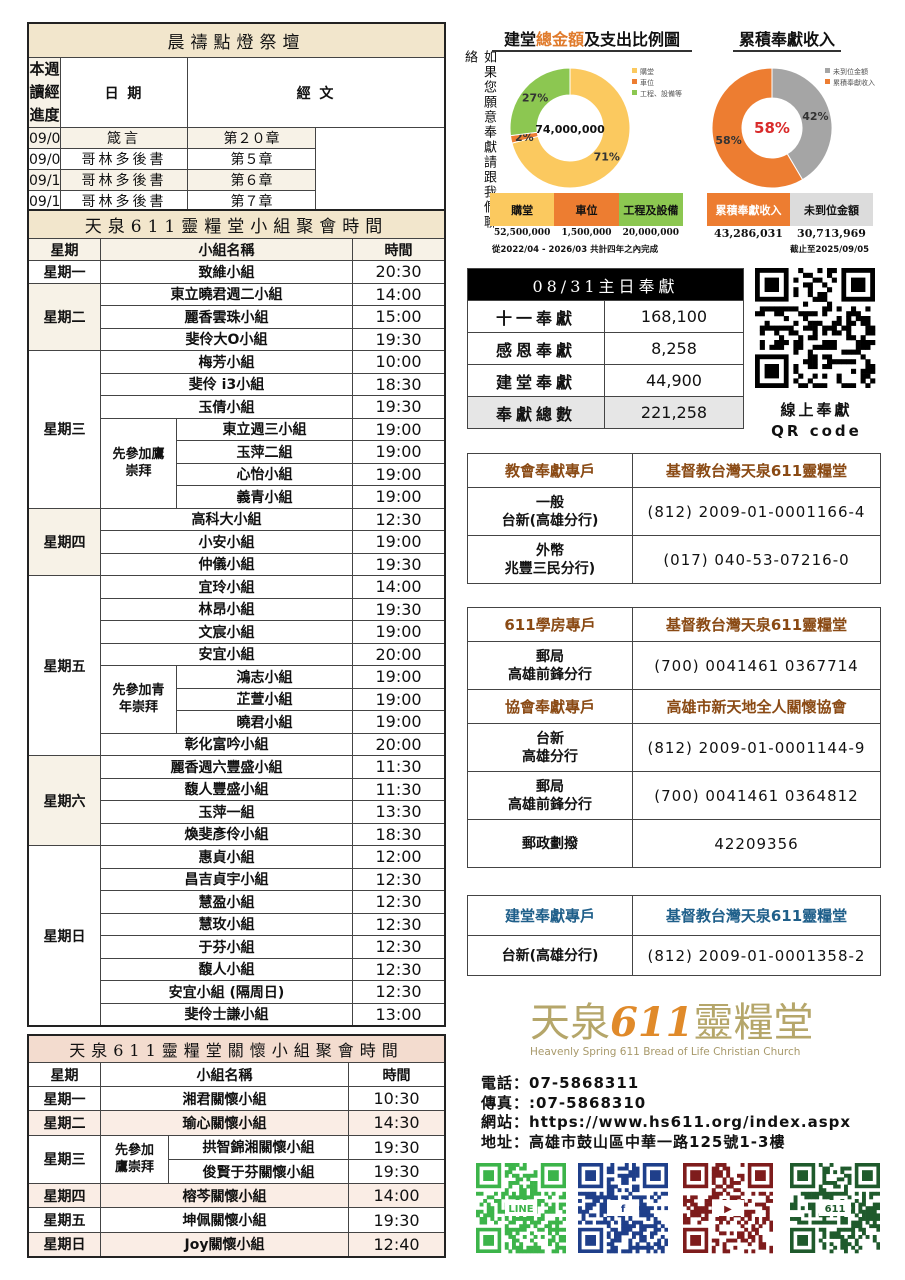 This screenshot has height=1280, width=905. What do you see at coordinates (64, 665) in the screenshot?
I see `day-cell: 星期五` at bounding box center [64, 665].